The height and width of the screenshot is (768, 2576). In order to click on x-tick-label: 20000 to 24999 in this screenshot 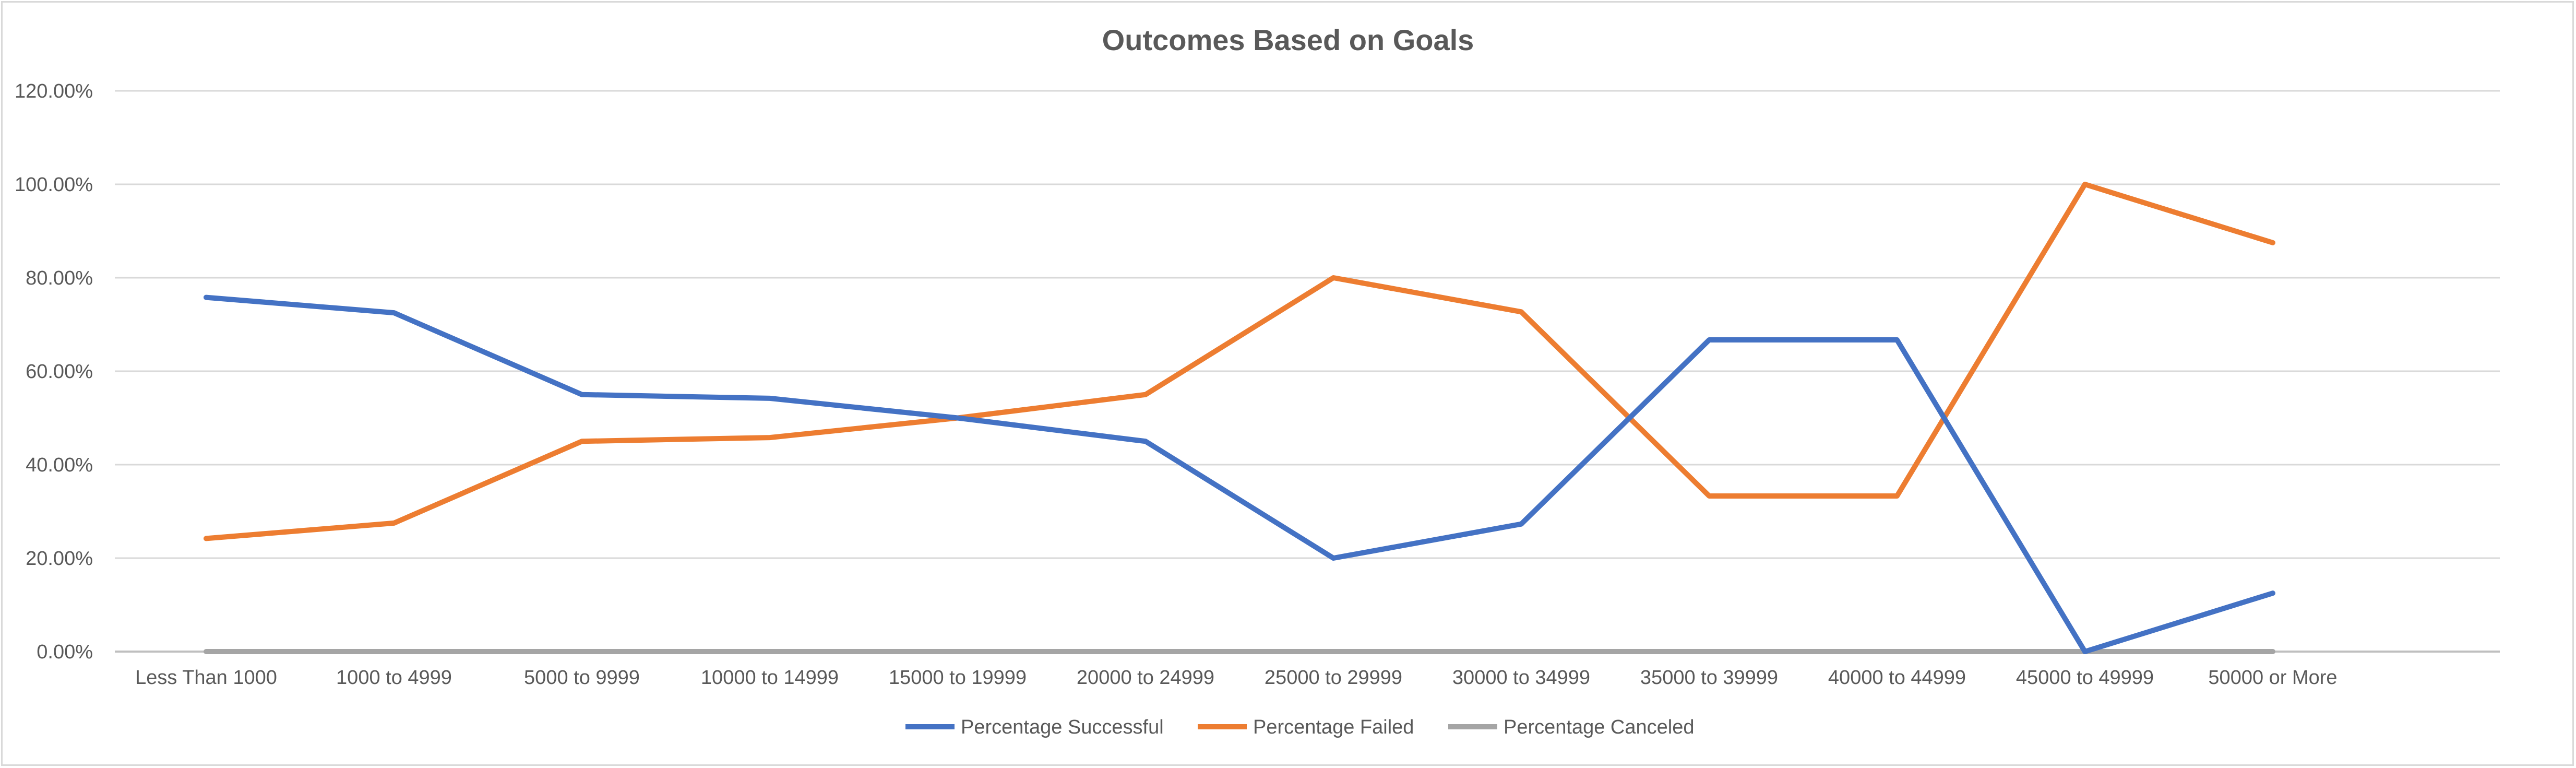, I will do `click(1145, 678)`.